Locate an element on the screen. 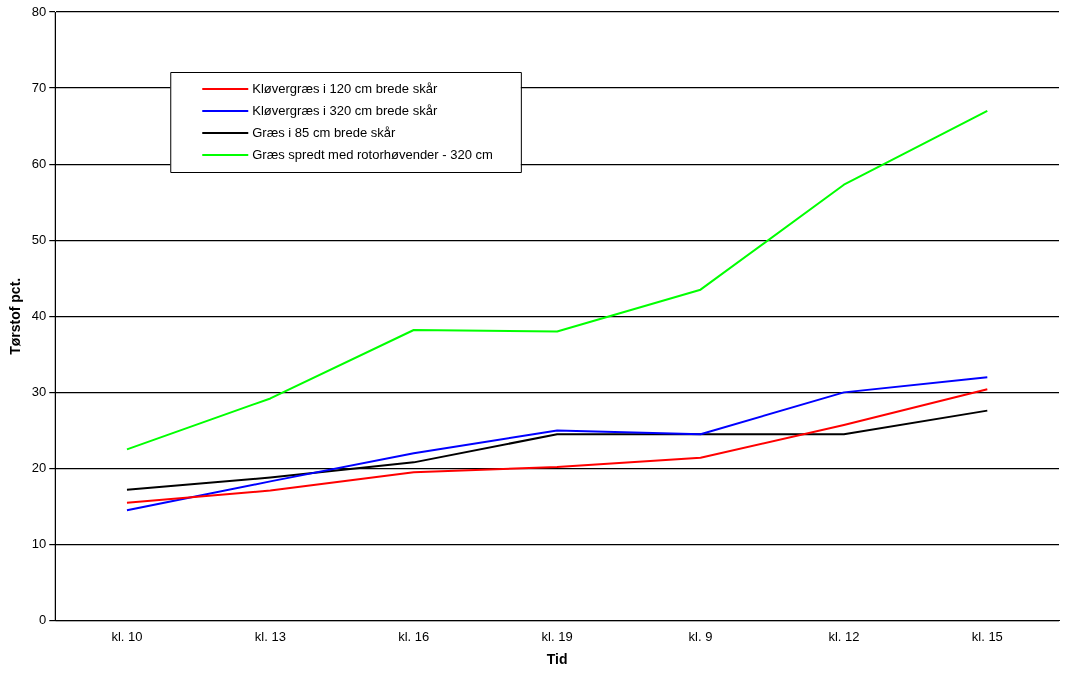 The image size is (1067, 677). legend-label: Kløvergræs i 320 cm brede skår is located at coordinates (345, 110).